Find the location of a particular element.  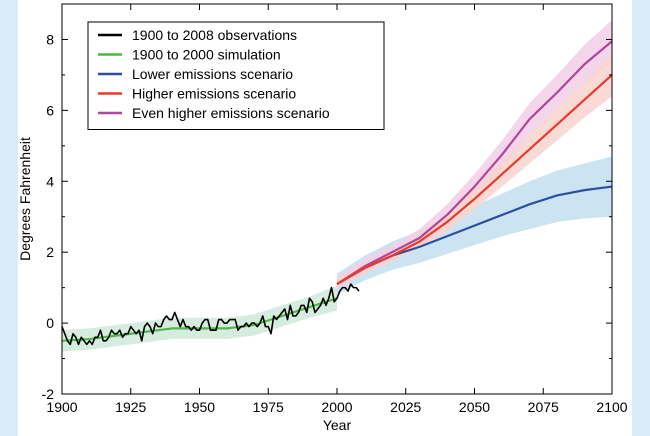

legend-label: 1900 to 2008 observations is located at coordinates (214, 35).